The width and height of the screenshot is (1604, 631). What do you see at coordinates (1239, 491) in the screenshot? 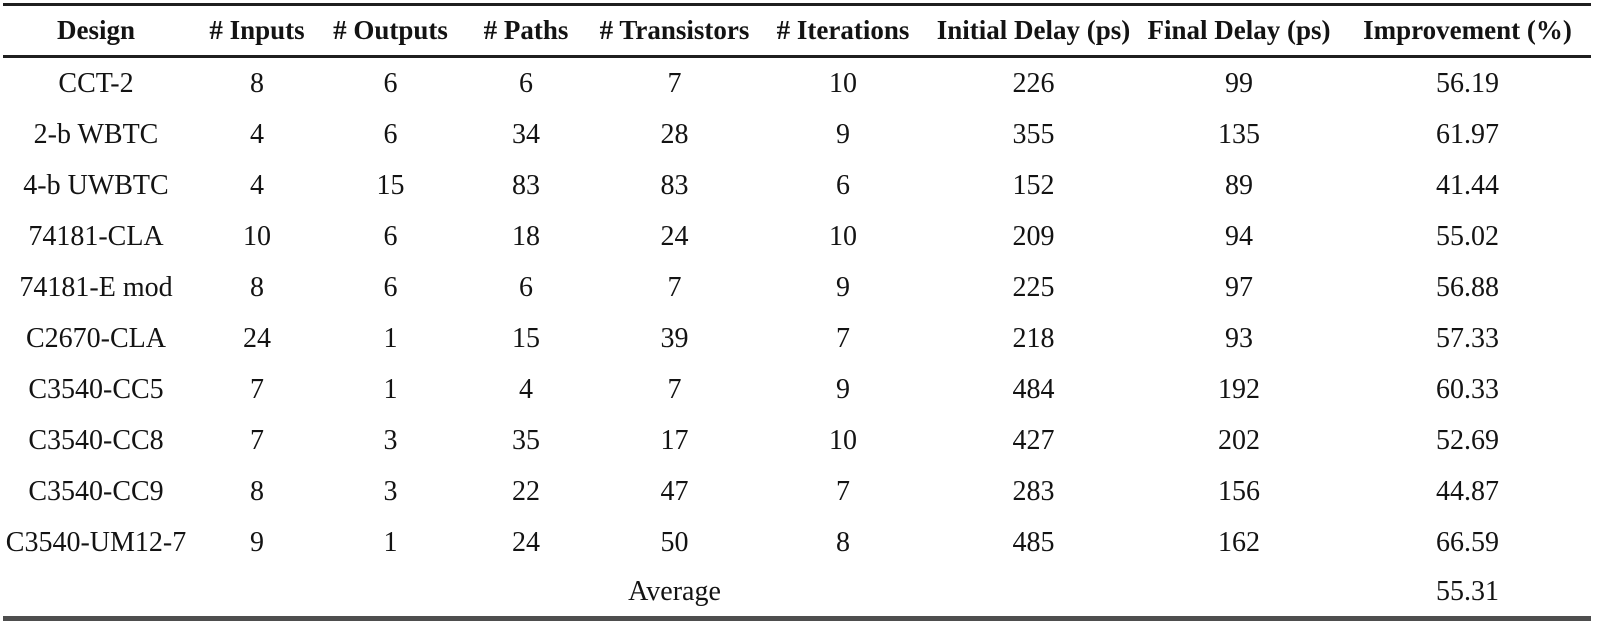
I see `value-cell: 156` at bounding box center [1239, 491].